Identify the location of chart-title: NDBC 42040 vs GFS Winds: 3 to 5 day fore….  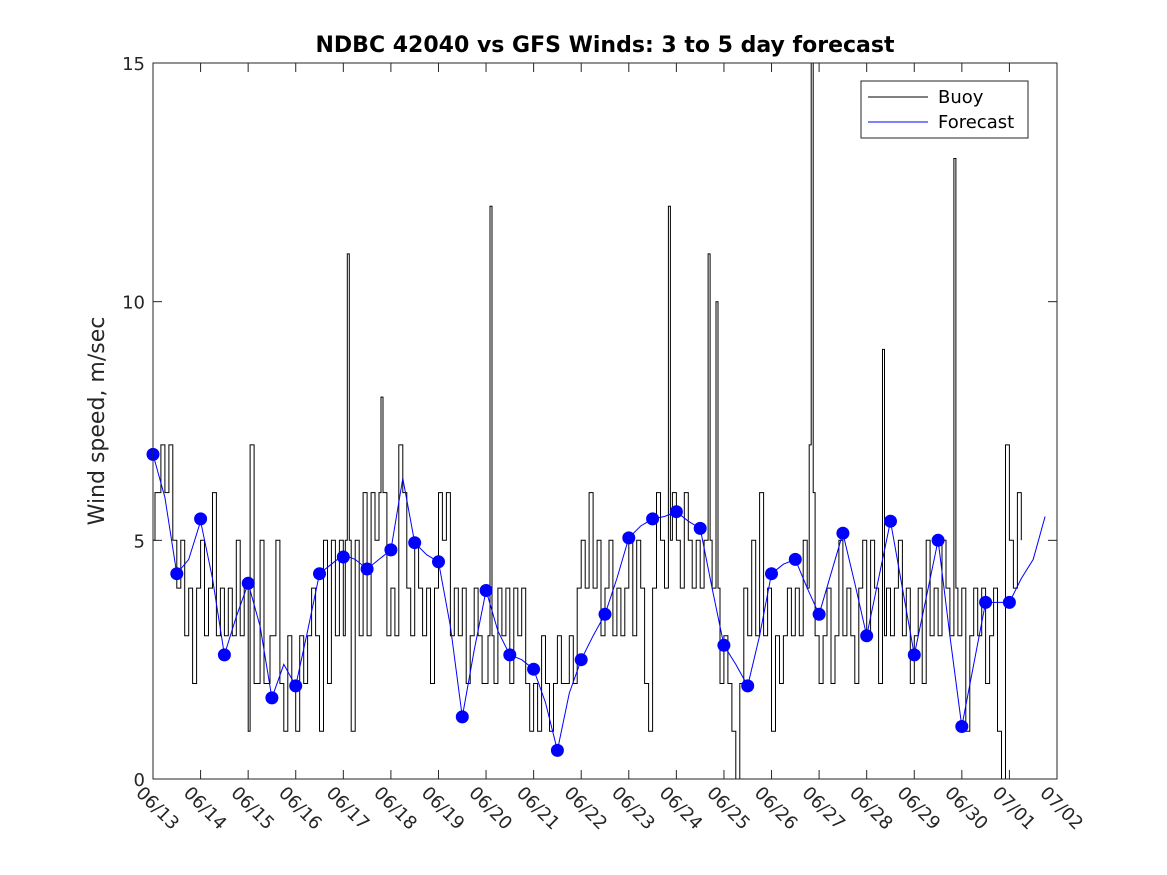
(605, 45).